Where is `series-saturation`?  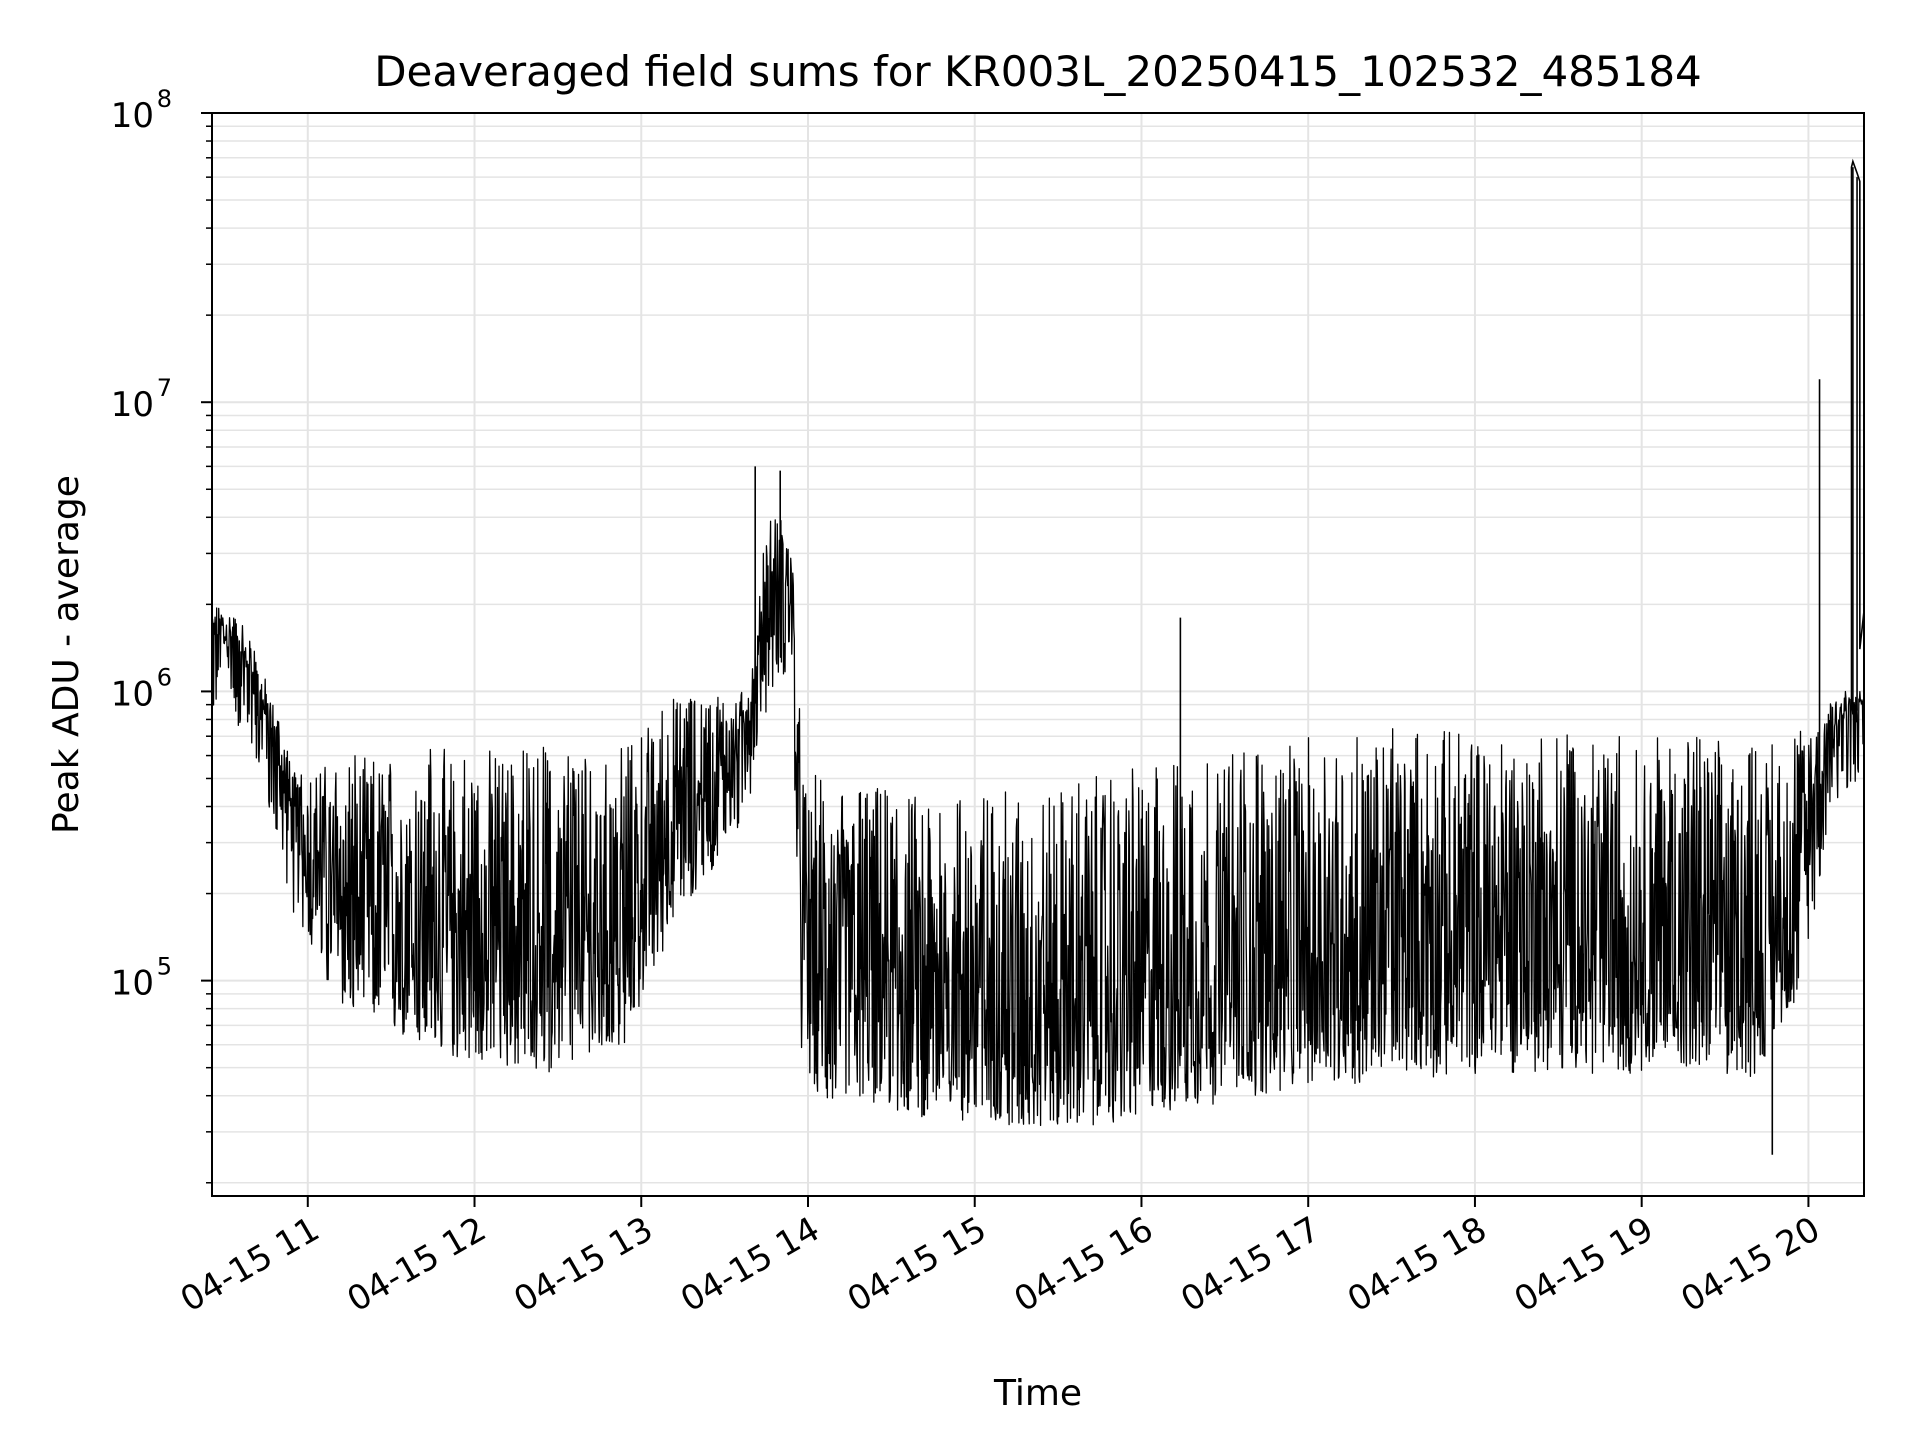 series-saturation is located at coordinates (1857, 431).